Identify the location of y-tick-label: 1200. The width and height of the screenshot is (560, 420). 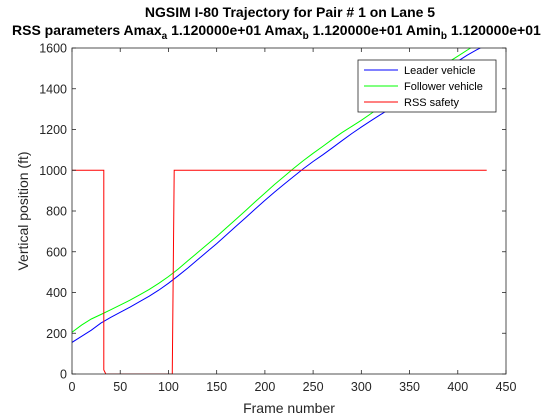
(53, 130).